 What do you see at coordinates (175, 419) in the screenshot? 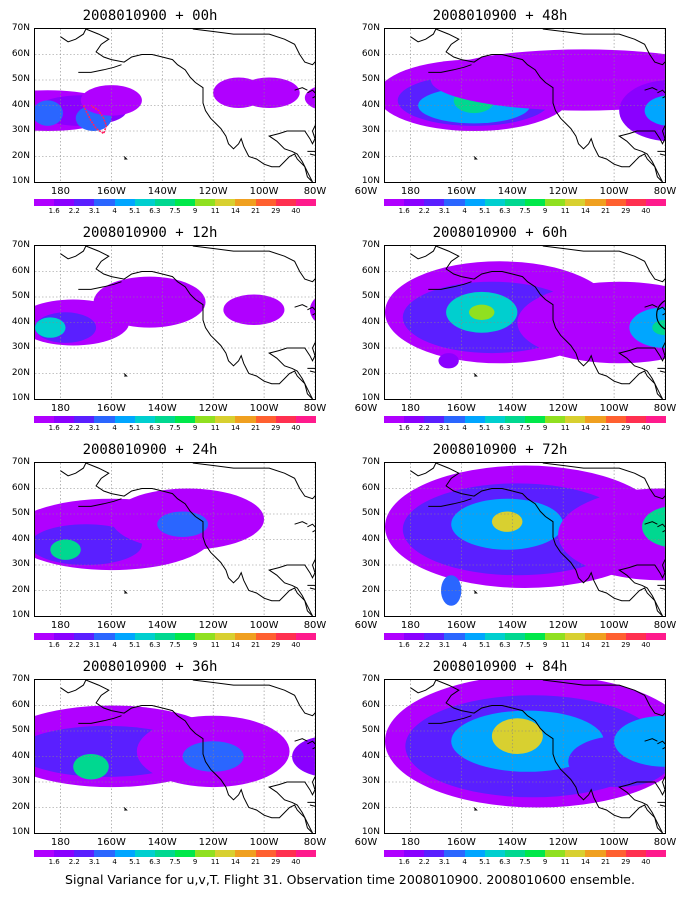
I see `colorbar` at bounding box center [175, 419].